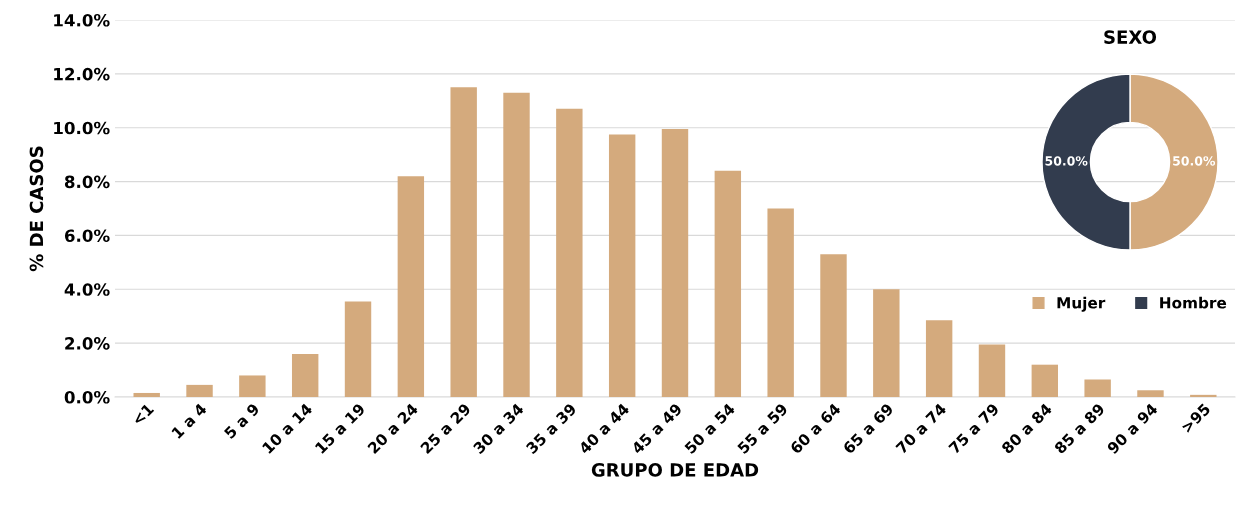 The image size is (1241, 512). I want to click on legend-label: Mujer, so click(1081, 304).